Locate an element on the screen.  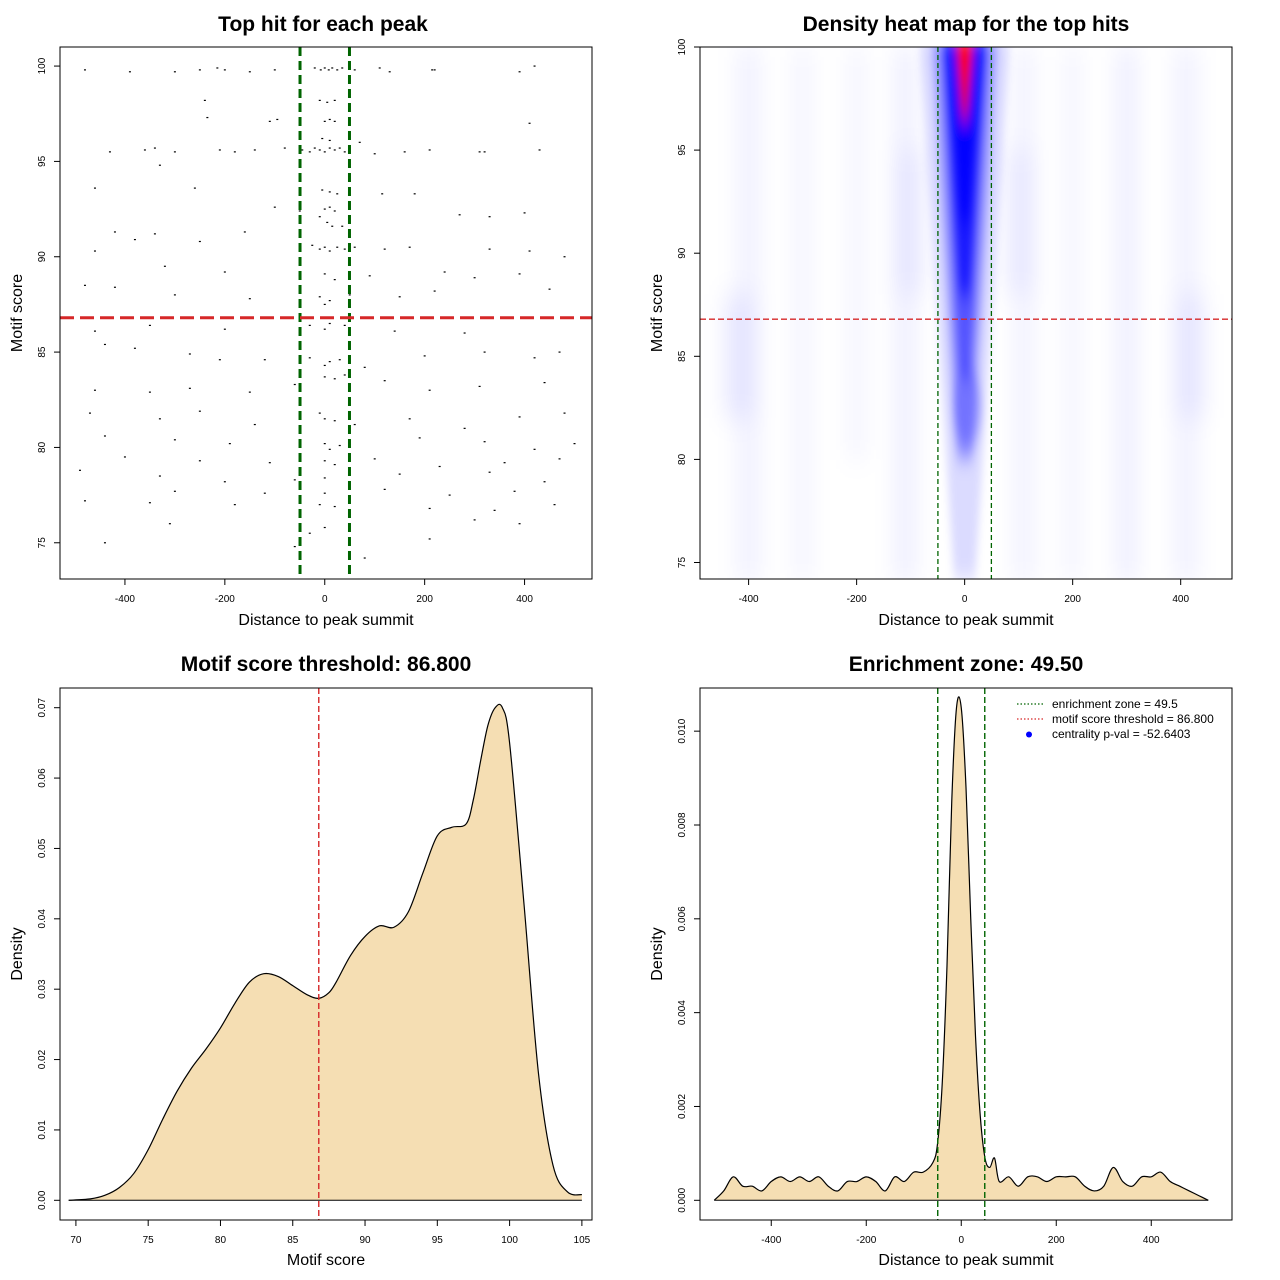
distance-density-y-tick-label: 0.006 is located at coordinates (682, 918).